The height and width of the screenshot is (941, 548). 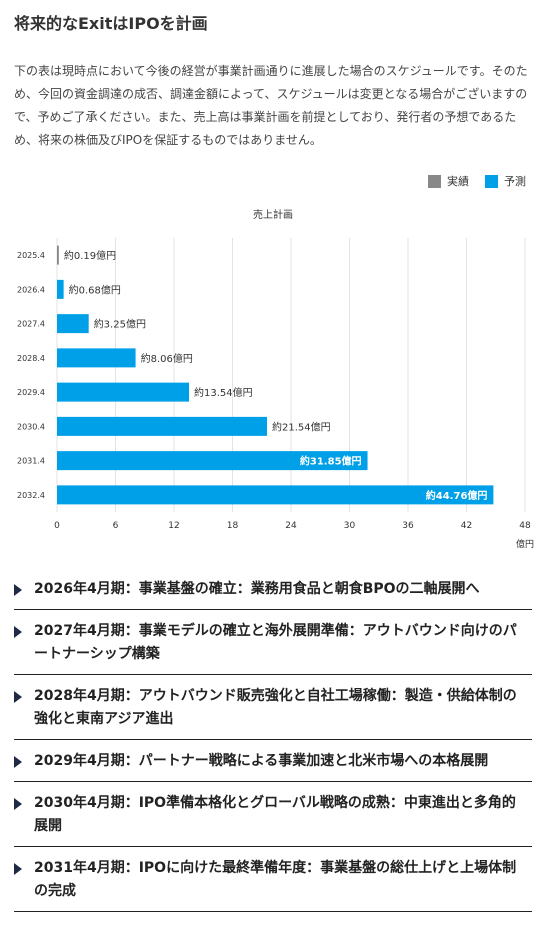 What do you see at coordinates (95, 289) in the screenshot?
I see `data-label: 約0.68億円` at bounding box center [95, 289].